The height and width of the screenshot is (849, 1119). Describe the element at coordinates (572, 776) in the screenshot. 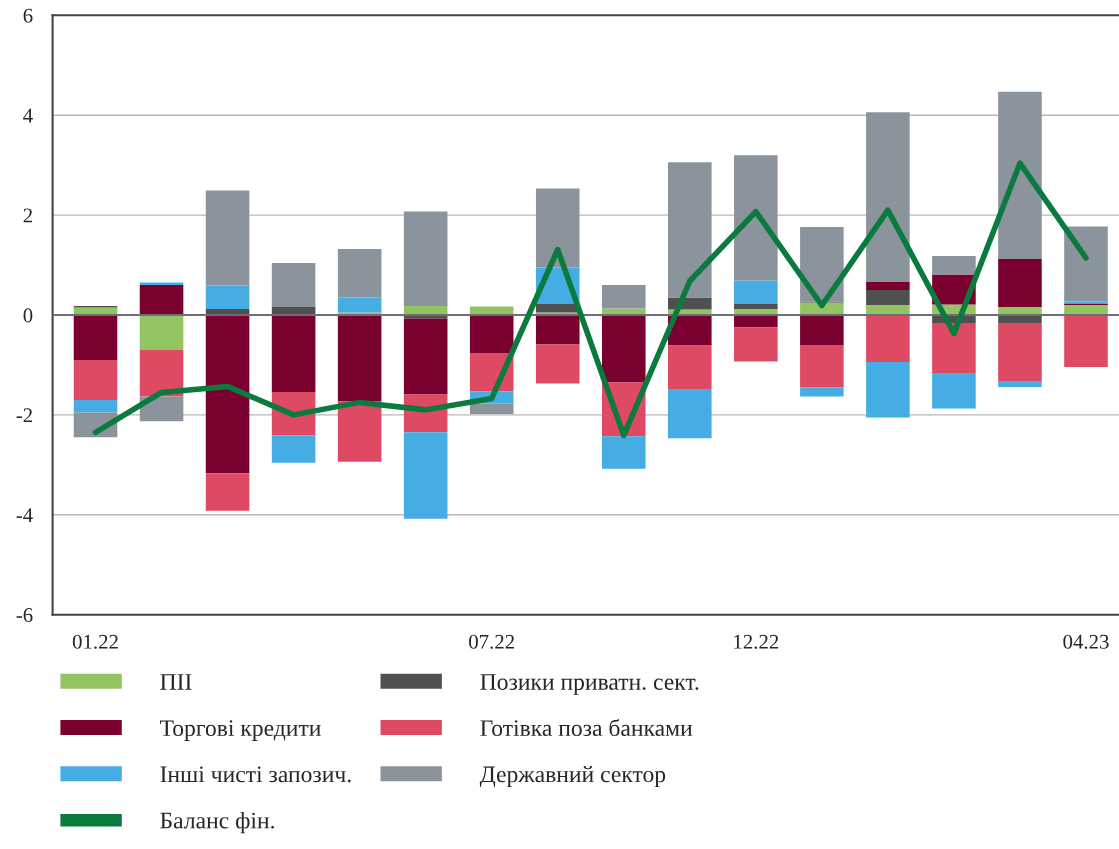

I see `legend-label: Державний сектор` at that location.